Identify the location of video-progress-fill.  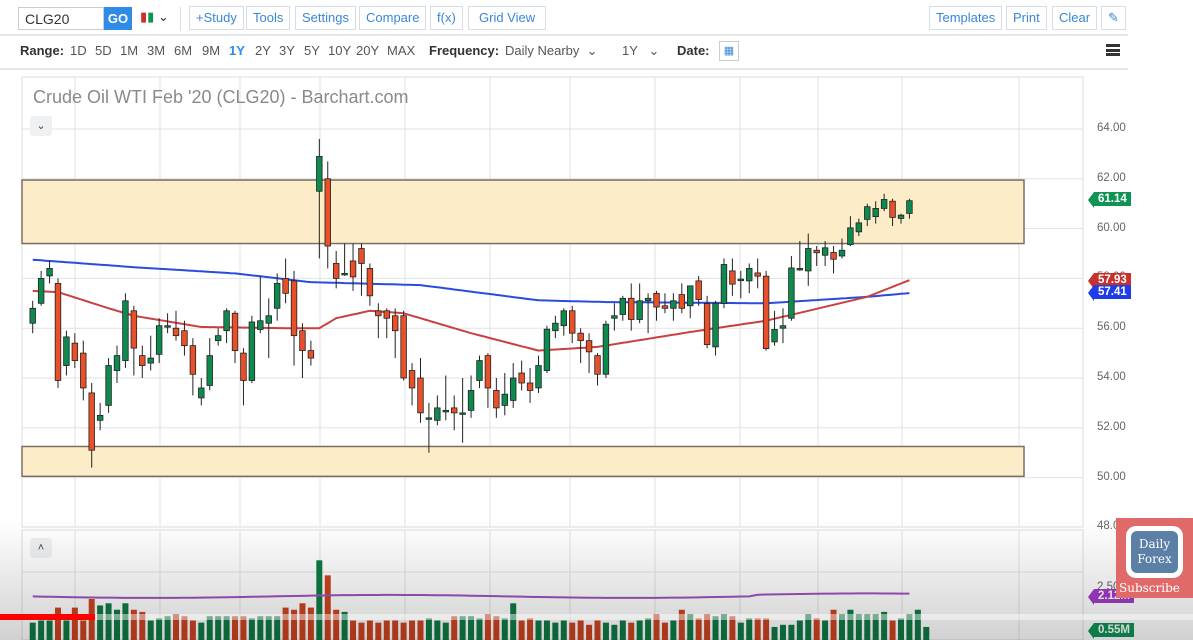
(47, 617).